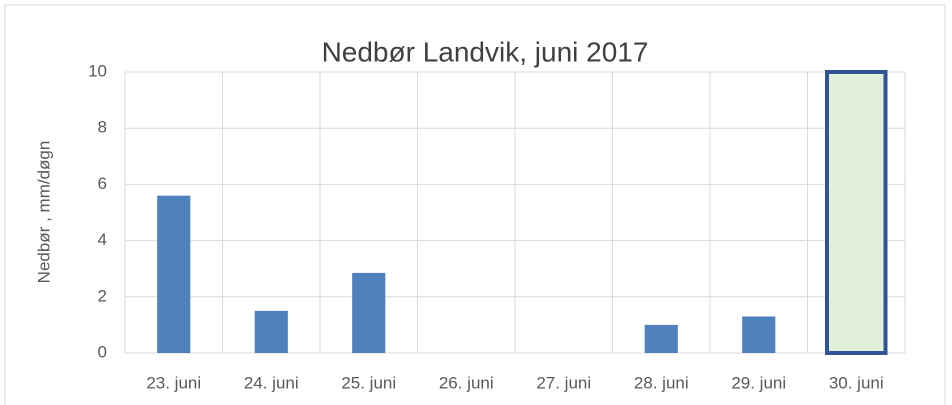 This screenshot has height=405, width=952. Describe the element at coordinates (102, 351) in the screenshot. I see `y-tick-label: 0` at that location.